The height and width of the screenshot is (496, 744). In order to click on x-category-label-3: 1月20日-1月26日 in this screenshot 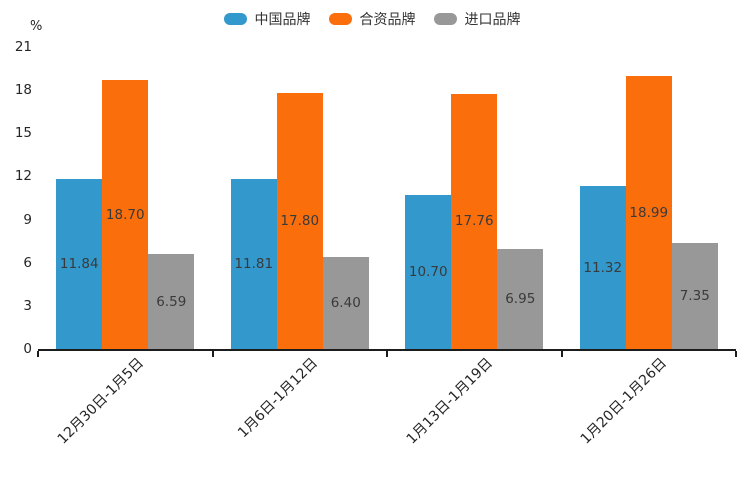, I will do `click(624, 401)`.